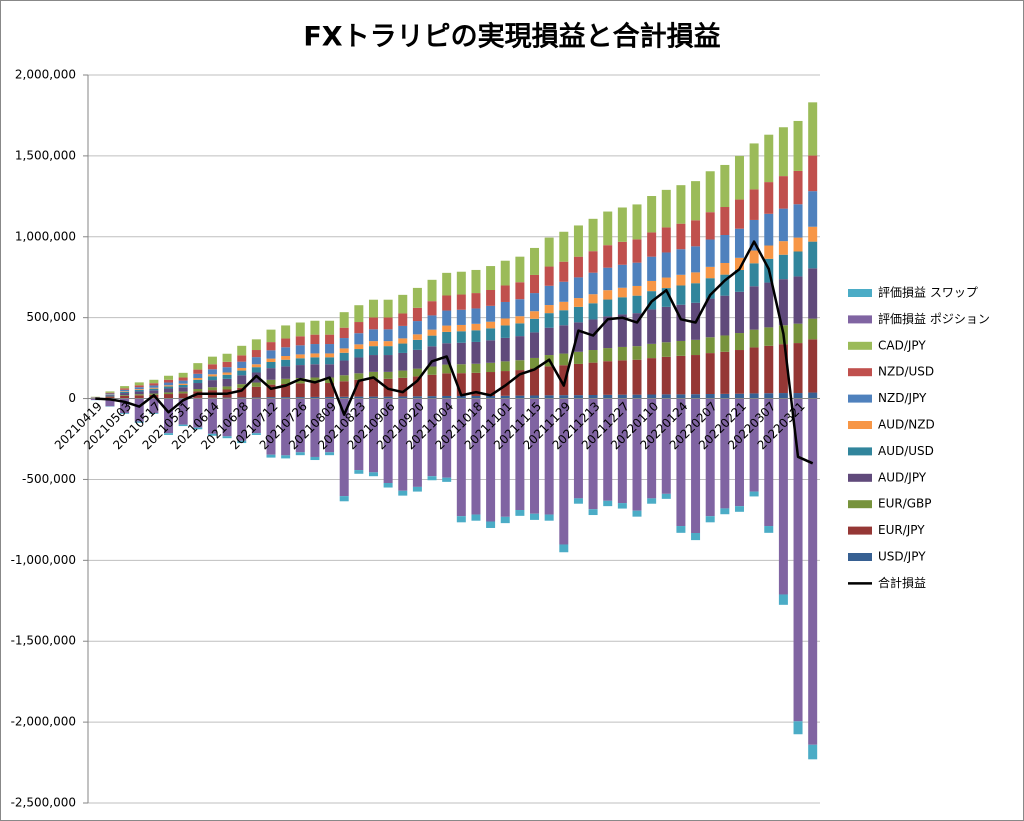 The image size is (1024, 821). What do you see at coordinates (43, 722) in the screenshot?
I see `y-tick-label: -2,000,000` at bounding box center [43, 722].